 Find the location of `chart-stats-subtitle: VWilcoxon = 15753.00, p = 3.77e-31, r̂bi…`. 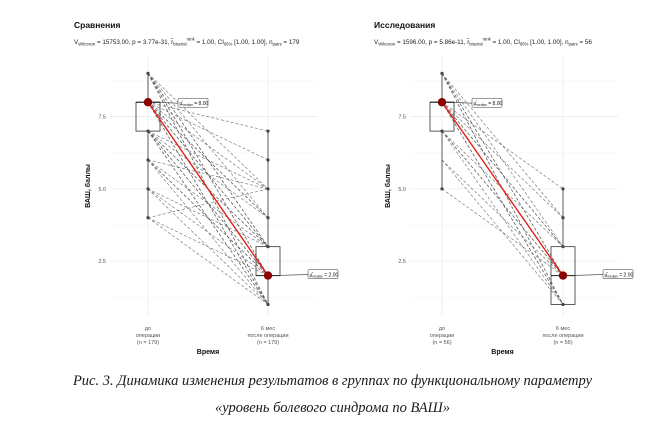

chart-stats-subtitle: VWilcoxon = 15753.00, p = 3.77e-31, r̂bi… is located at coordinates (187, 42).